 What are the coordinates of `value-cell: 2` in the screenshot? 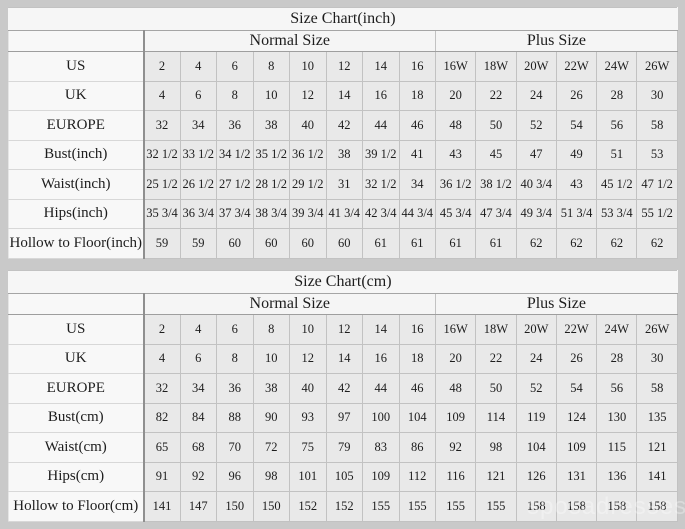 It's located at (162, 66).